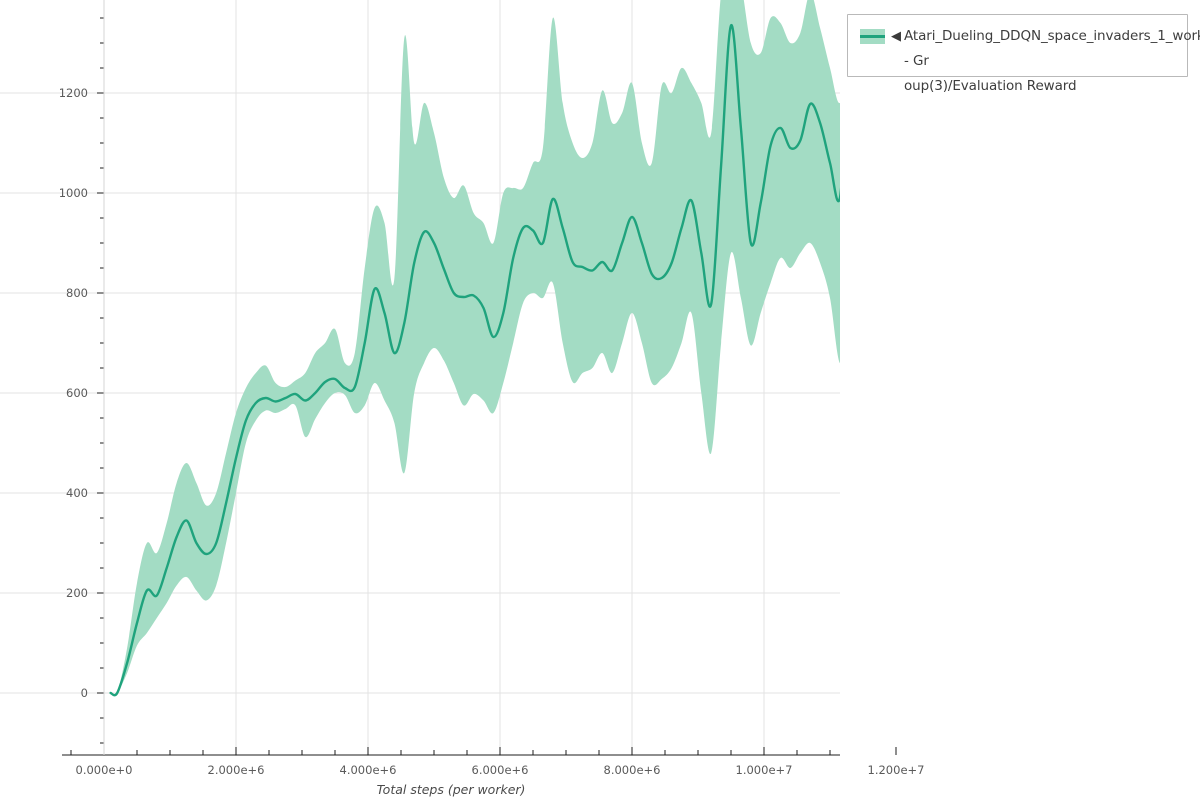  Describe the element at coordinates (872, 36) in the screenshot. I see `legend-color-swatch-icon` at that location.